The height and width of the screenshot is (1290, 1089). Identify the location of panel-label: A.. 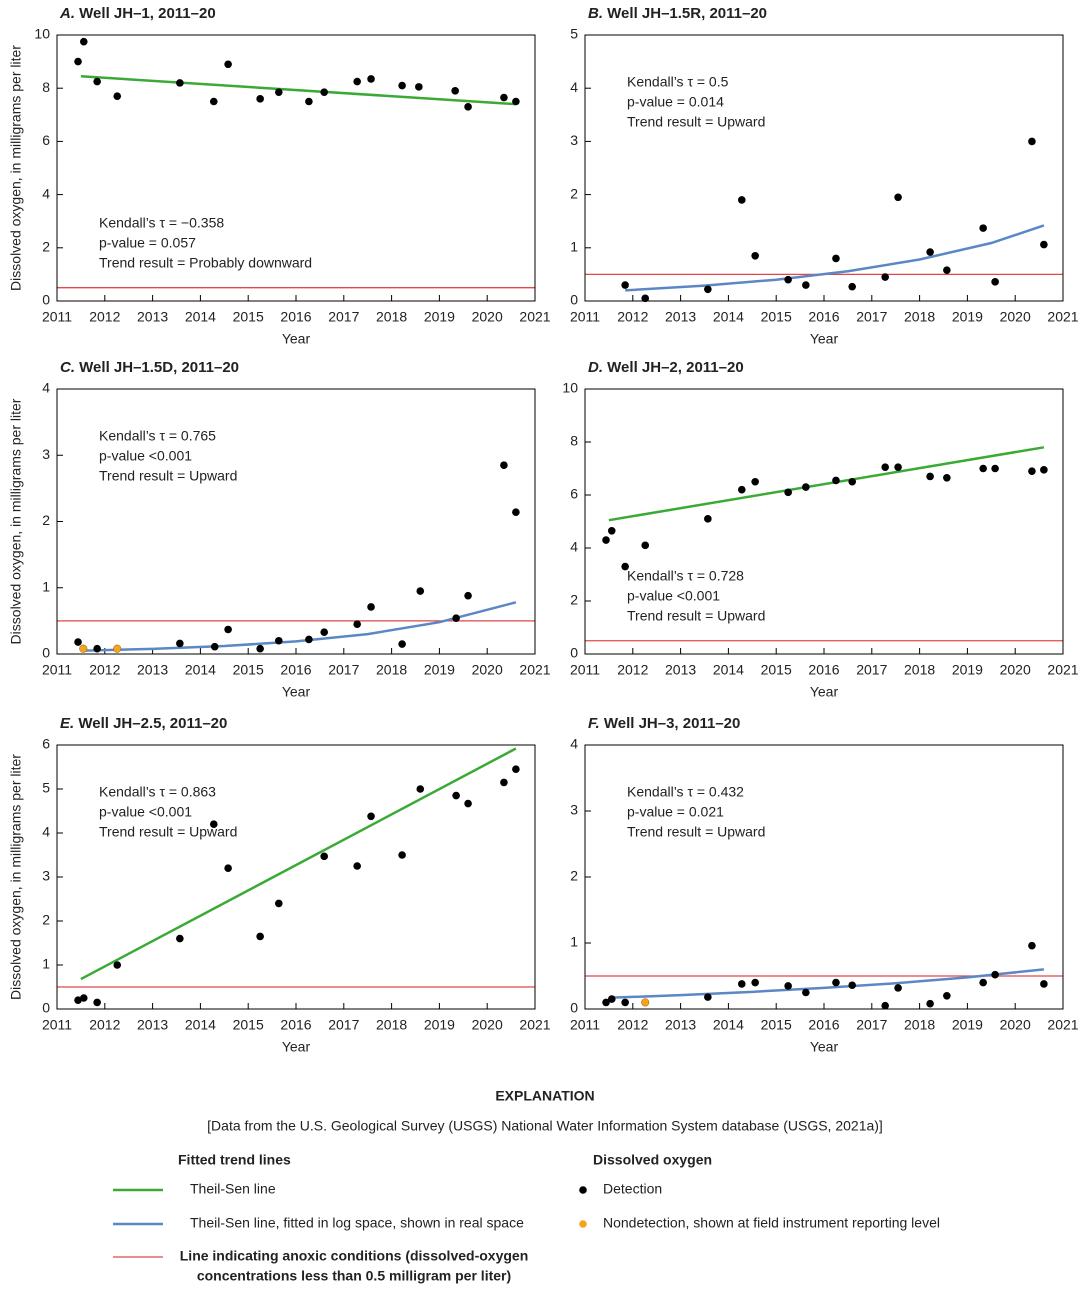
(67, 13).